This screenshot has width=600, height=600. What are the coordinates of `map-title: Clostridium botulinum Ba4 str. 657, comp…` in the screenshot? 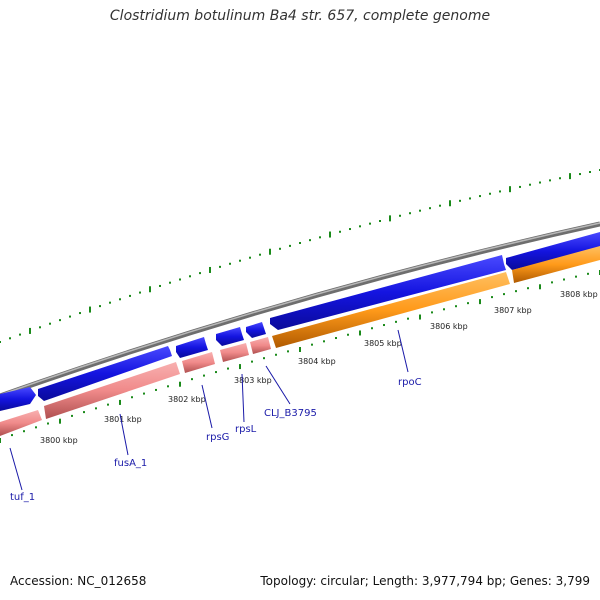 It's located at (300, 16).